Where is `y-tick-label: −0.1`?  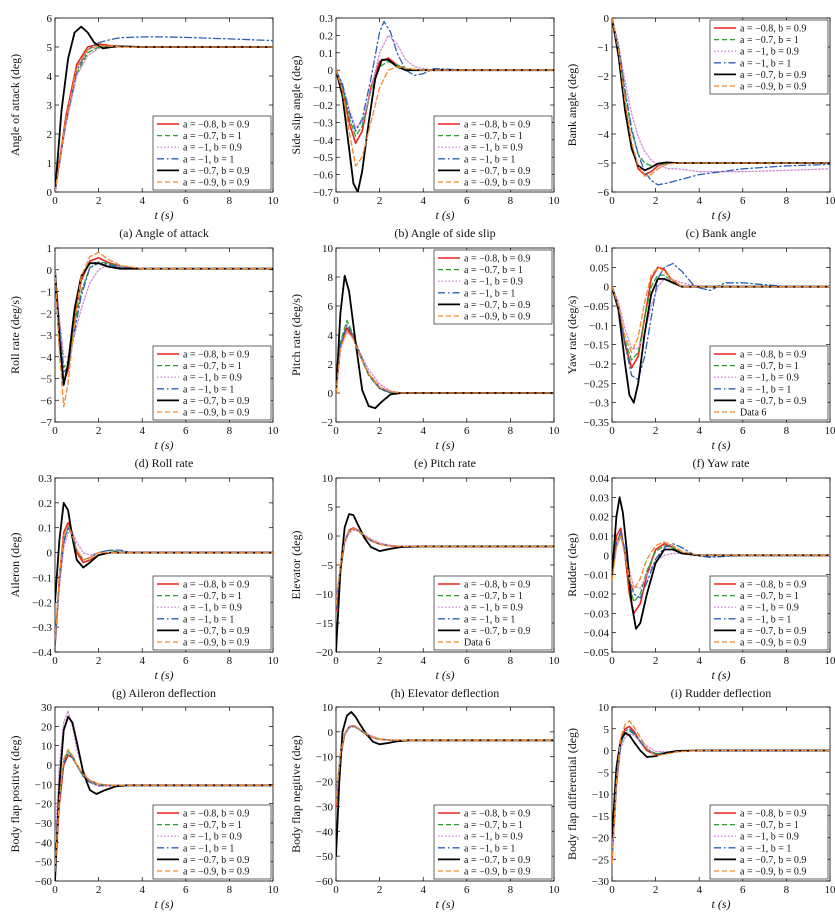
y-tick-label: −0.1 is located at coordinates (42, 578).